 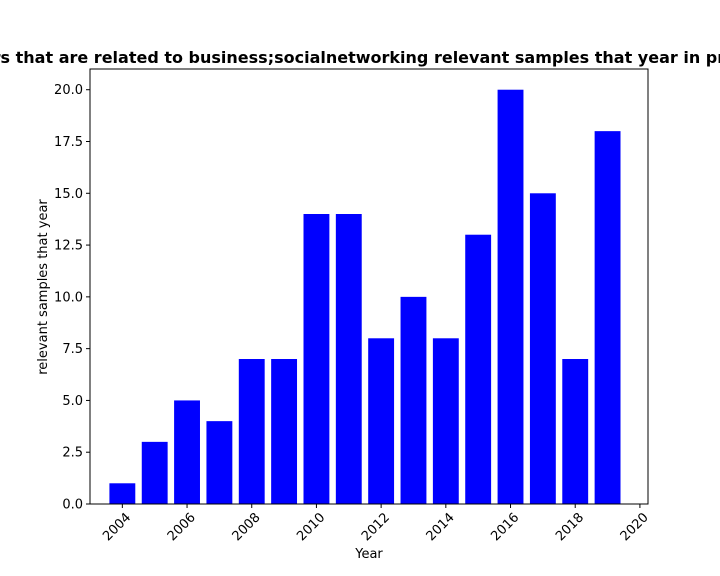 I want to click on y-tick-label: 0.0, so click(x=72, y=505).